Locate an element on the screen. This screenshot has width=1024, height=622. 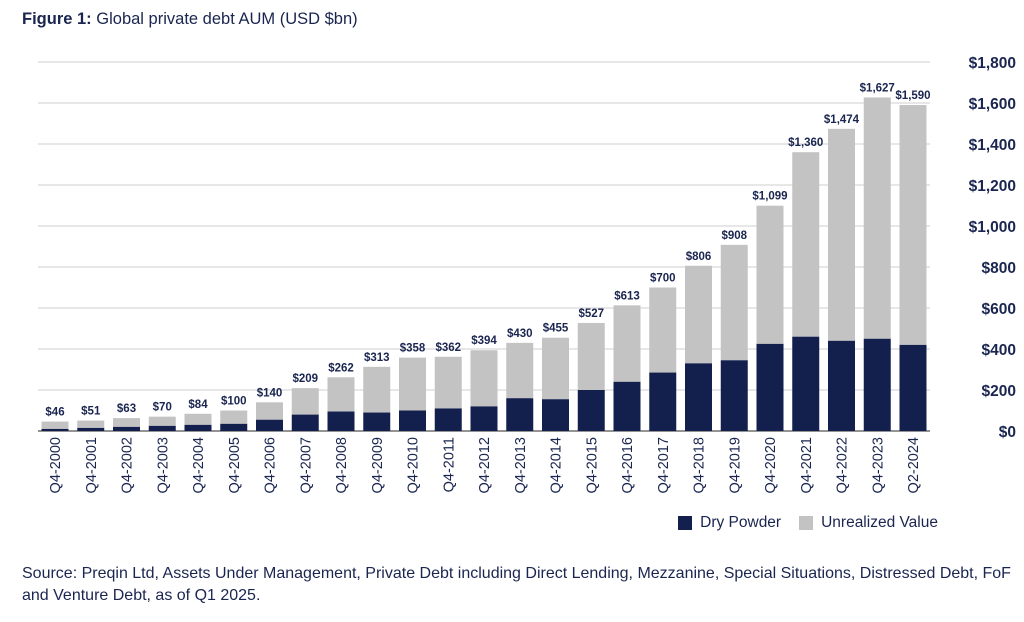
legend: Dry Powder Unrealized Value is located at coordinates (808, 523).